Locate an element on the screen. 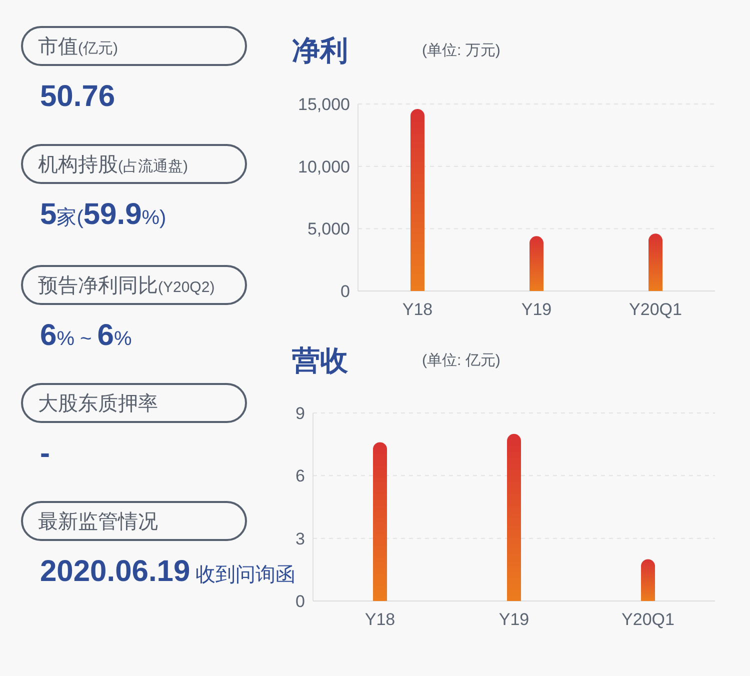 Image resolution: width=750 pixels, height=676 pixels. text: 6% ~ 6% is located at coordinates (86, 335).